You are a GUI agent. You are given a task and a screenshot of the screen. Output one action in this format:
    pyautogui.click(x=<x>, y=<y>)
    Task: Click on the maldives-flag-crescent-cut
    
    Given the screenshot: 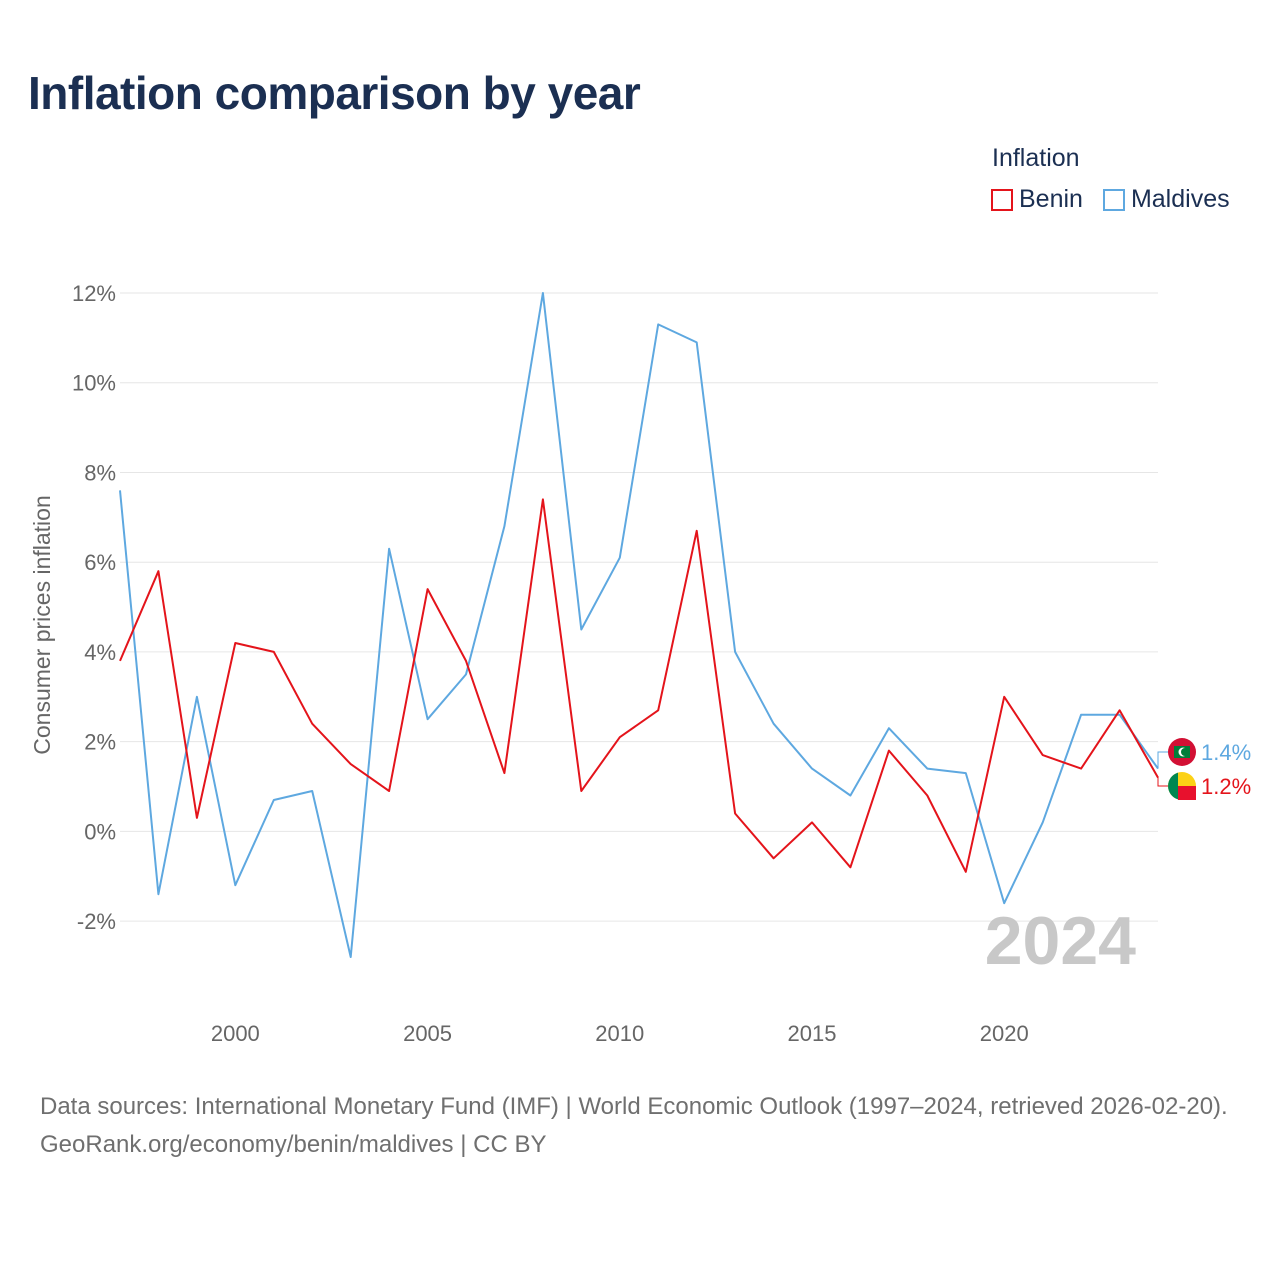 What is the action you would take?
    pyautogui.click(x=1185, y=752)
    